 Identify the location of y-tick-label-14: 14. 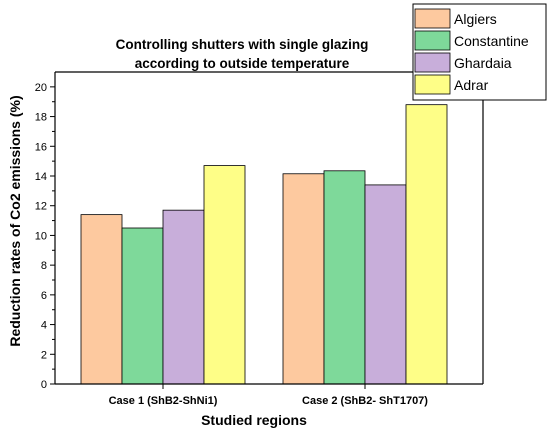
(41, 177).